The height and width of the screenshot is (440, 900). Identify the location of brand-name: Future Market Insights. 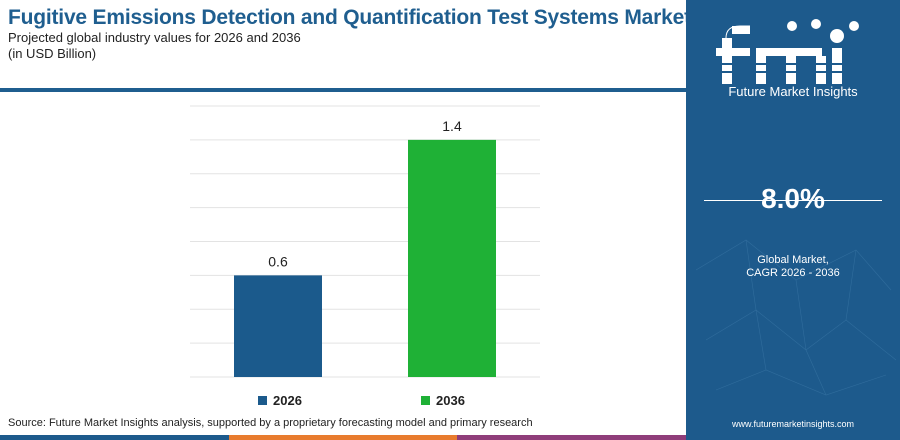
(793, 91).